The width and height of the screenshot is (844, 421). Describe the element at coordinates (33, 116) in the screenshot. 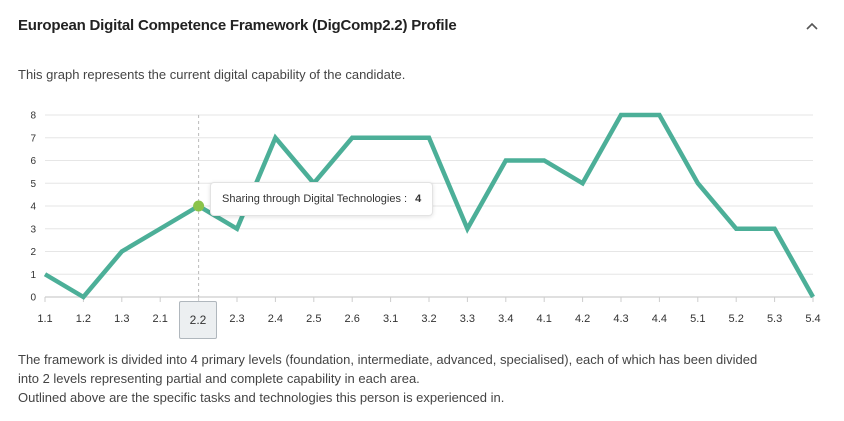

I see `y-tick-label: 8` at that location.